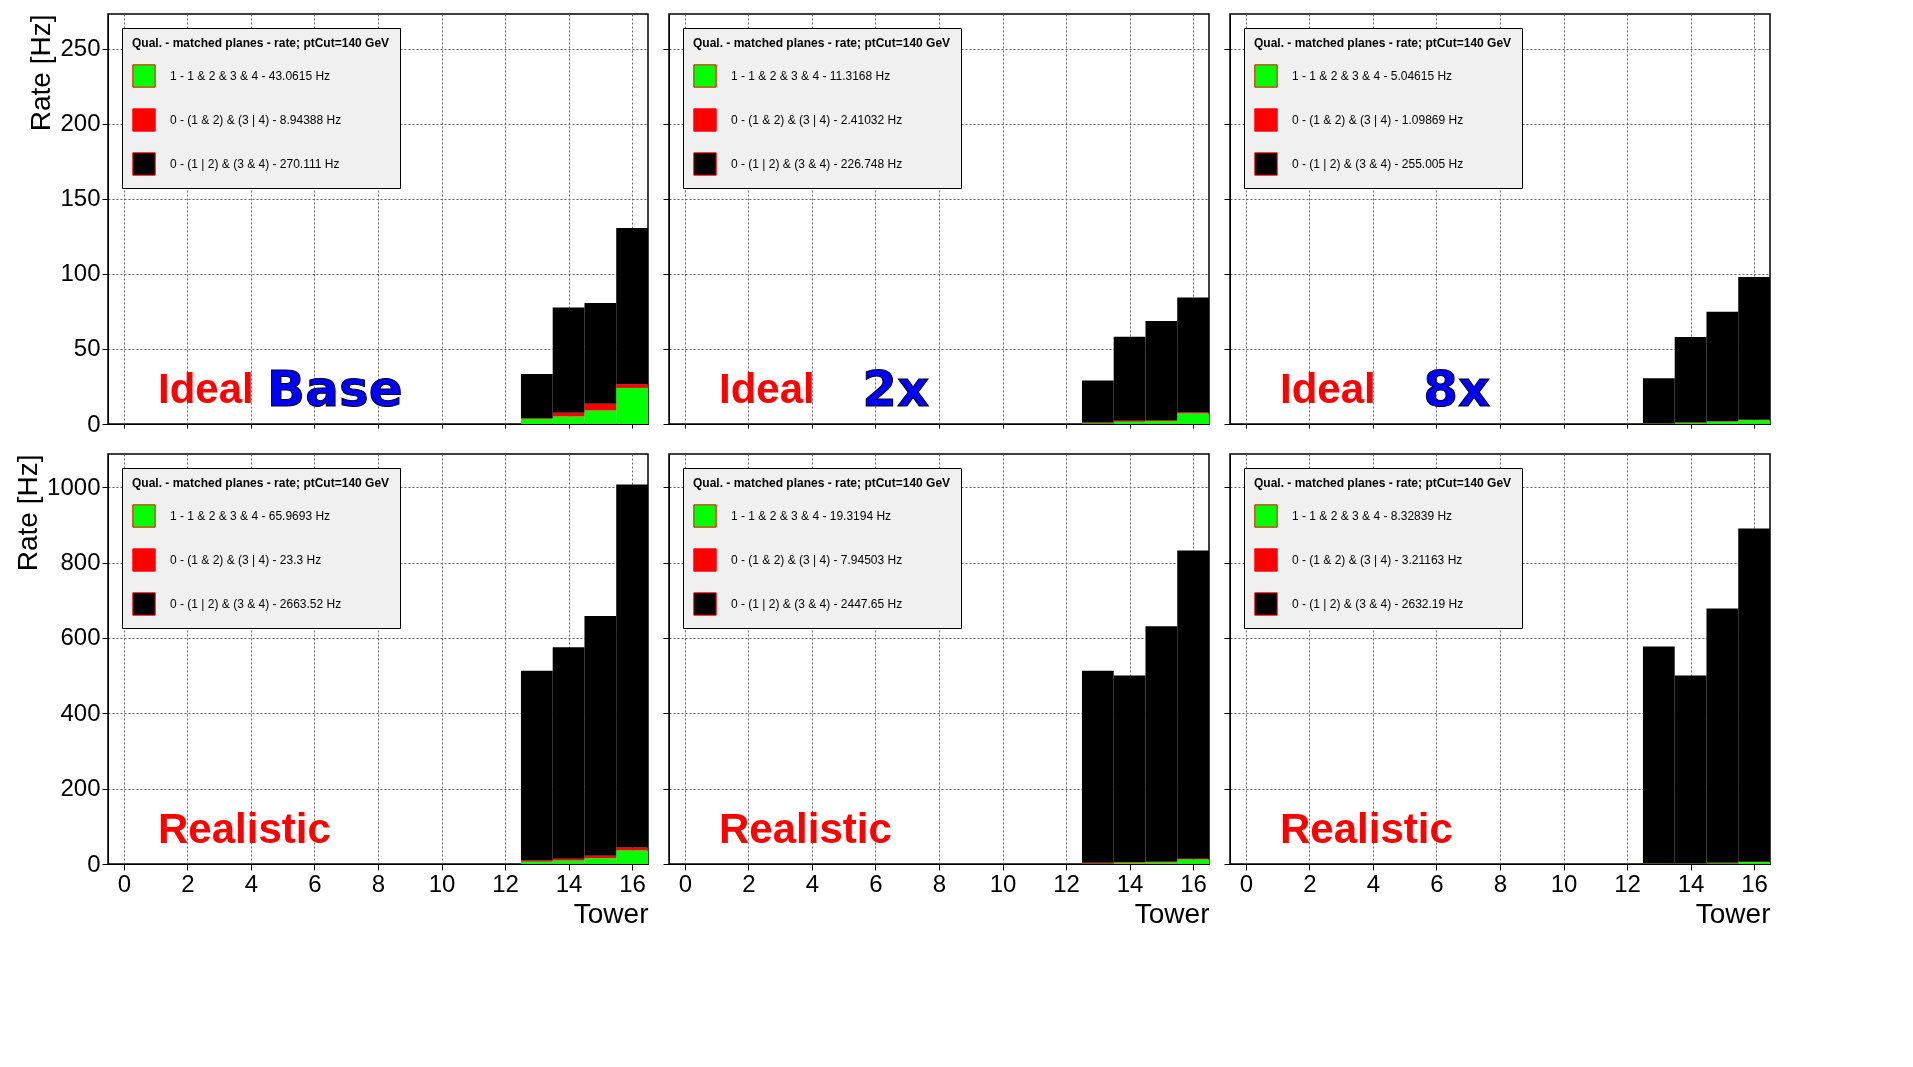 The image size is (1913, 1067). Describe the element at coordinates (817, 604) in the screenshot. I see `legend-label: 0 - (1 | 2) & (3 & 4) - 2447.65 Hz` at that location.